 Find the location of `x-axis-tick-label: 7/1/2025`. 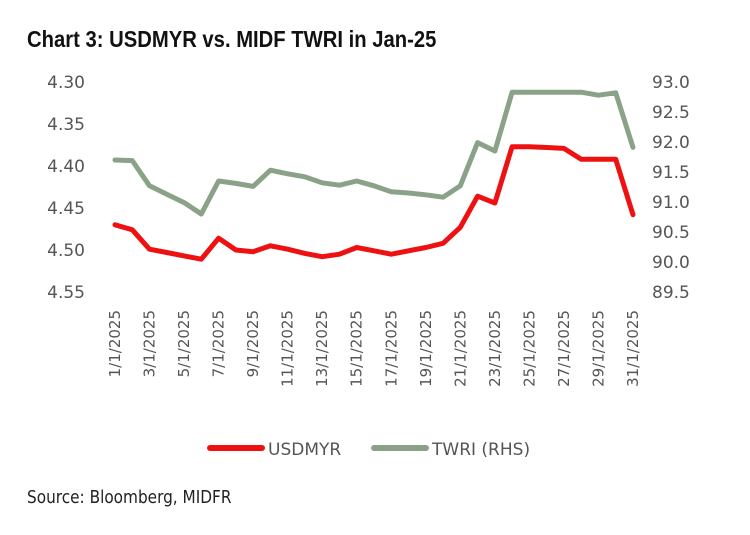

x-axis-tick-label: 7/1/2025 is located at coordinates (219, 343).